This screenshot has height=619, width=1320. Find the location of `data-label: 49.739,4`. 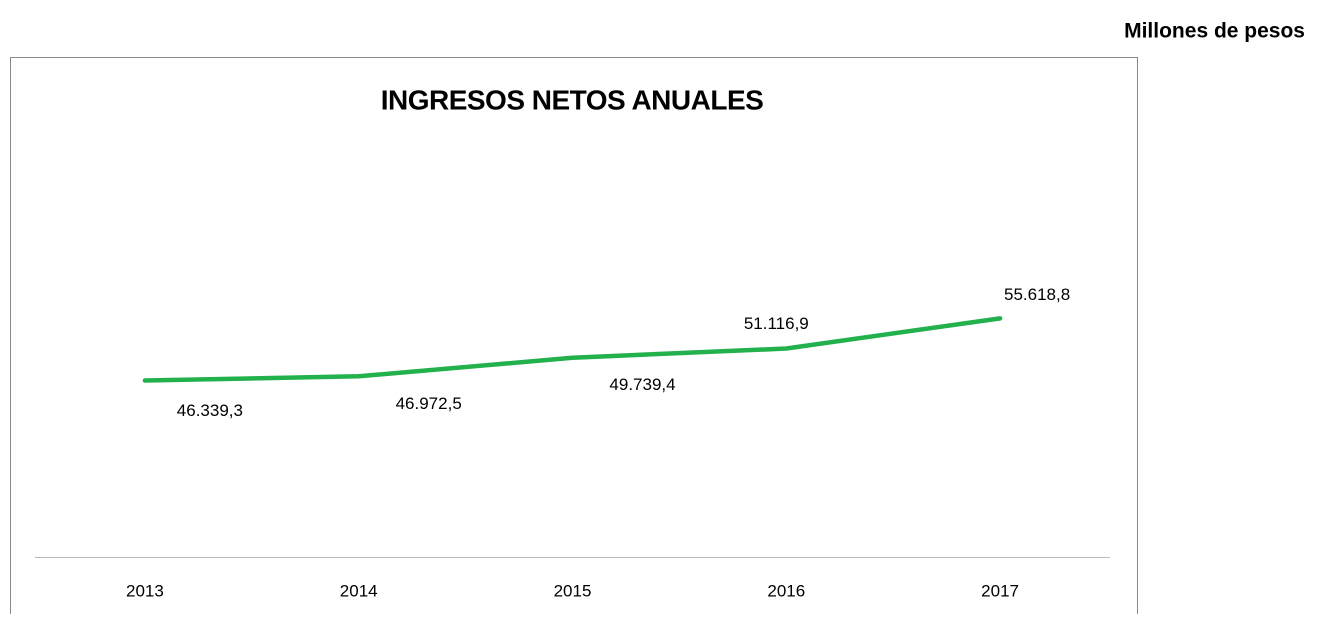

data-label: 49.739,4 is located at coordinates (642, 384).